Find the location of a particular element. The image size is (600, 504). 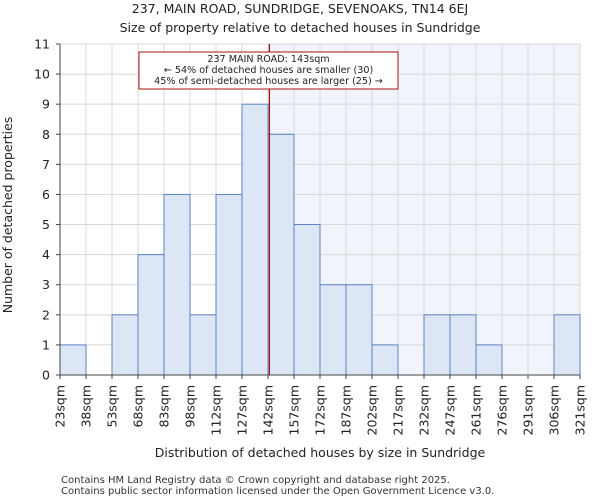

x-tick-label: 98sqm is located at coordinates (190, 406).